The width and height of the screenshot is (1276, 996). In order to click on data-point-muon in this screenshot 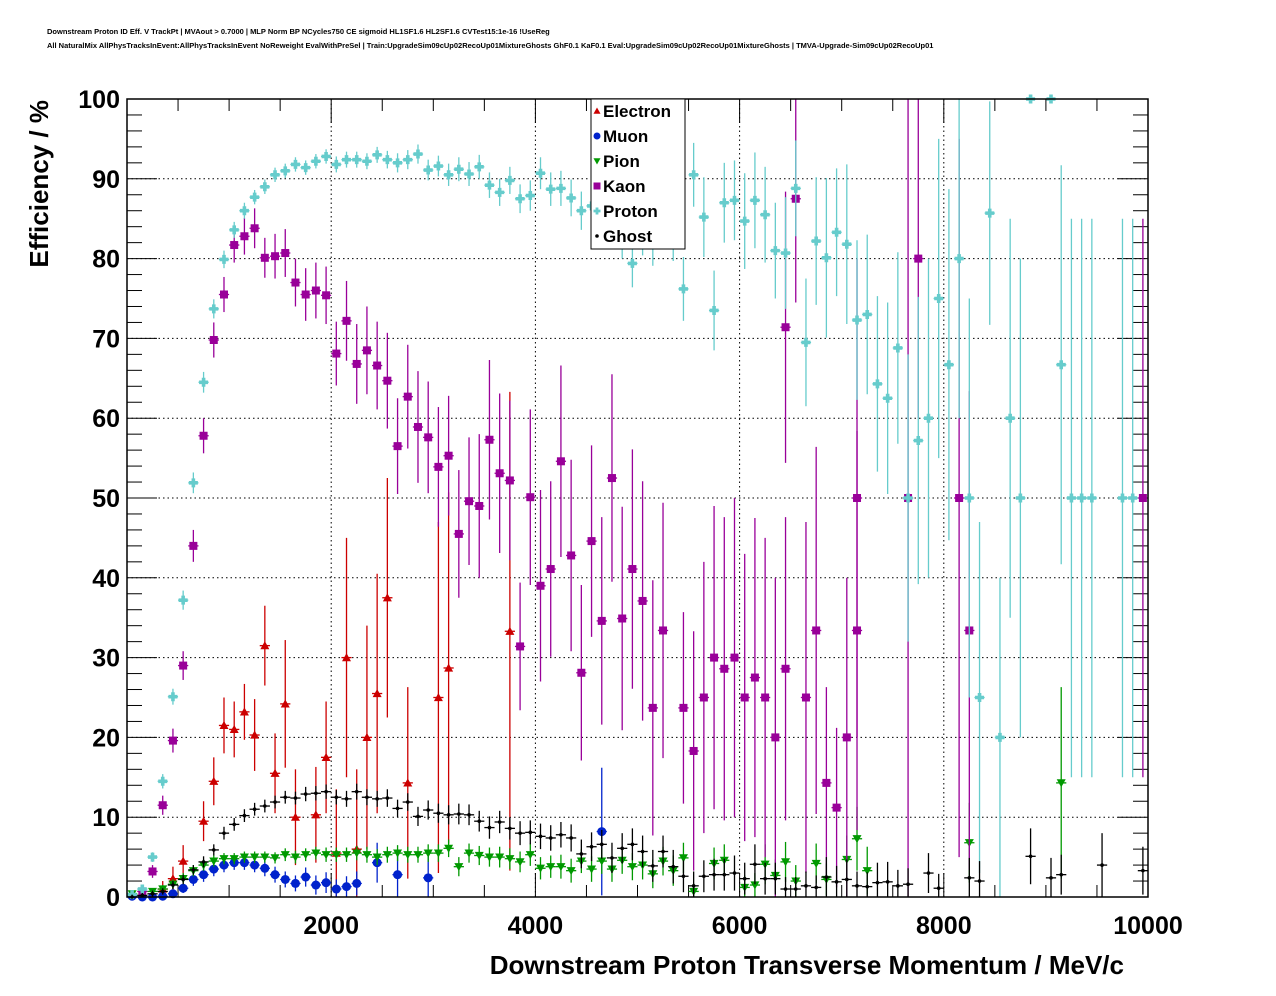, I will do `click(275, 874)`.